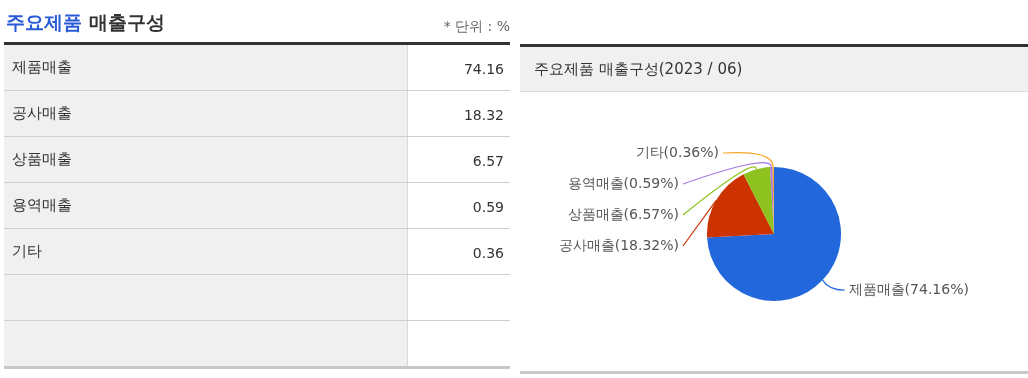  I want to click on data-label: (6.57%), so click(651, 213).